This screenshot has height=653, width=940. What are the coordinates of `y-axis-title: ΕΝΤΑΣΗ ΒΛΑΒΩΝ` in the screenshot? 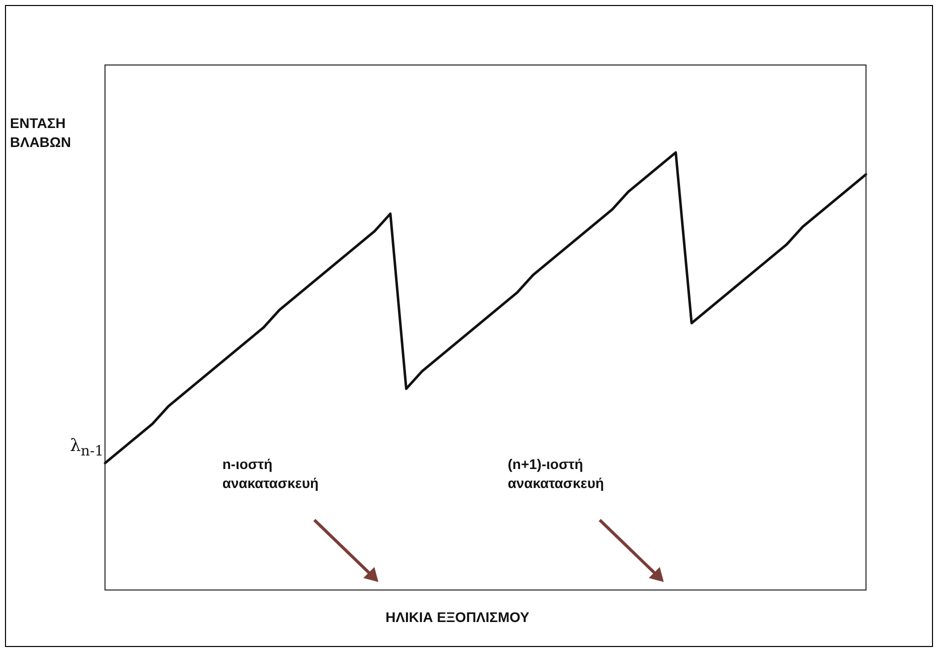 It's located at (41, 133).